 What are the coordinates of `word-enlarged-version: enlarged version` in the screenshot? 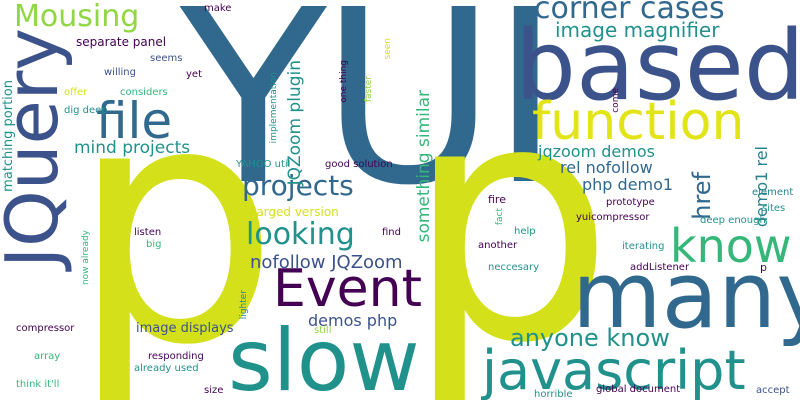 It's located at (288, 212).